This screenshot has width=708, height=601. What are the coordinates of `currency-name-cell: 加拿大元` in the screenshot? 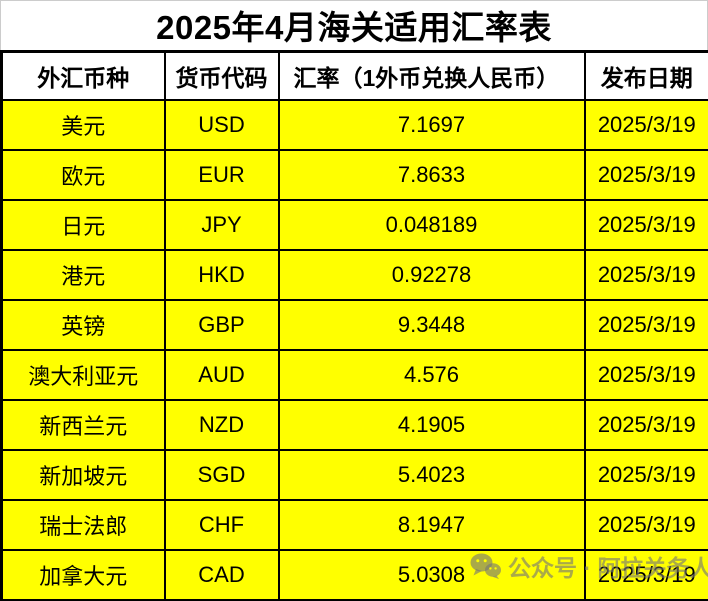 It's located at (83, 575).